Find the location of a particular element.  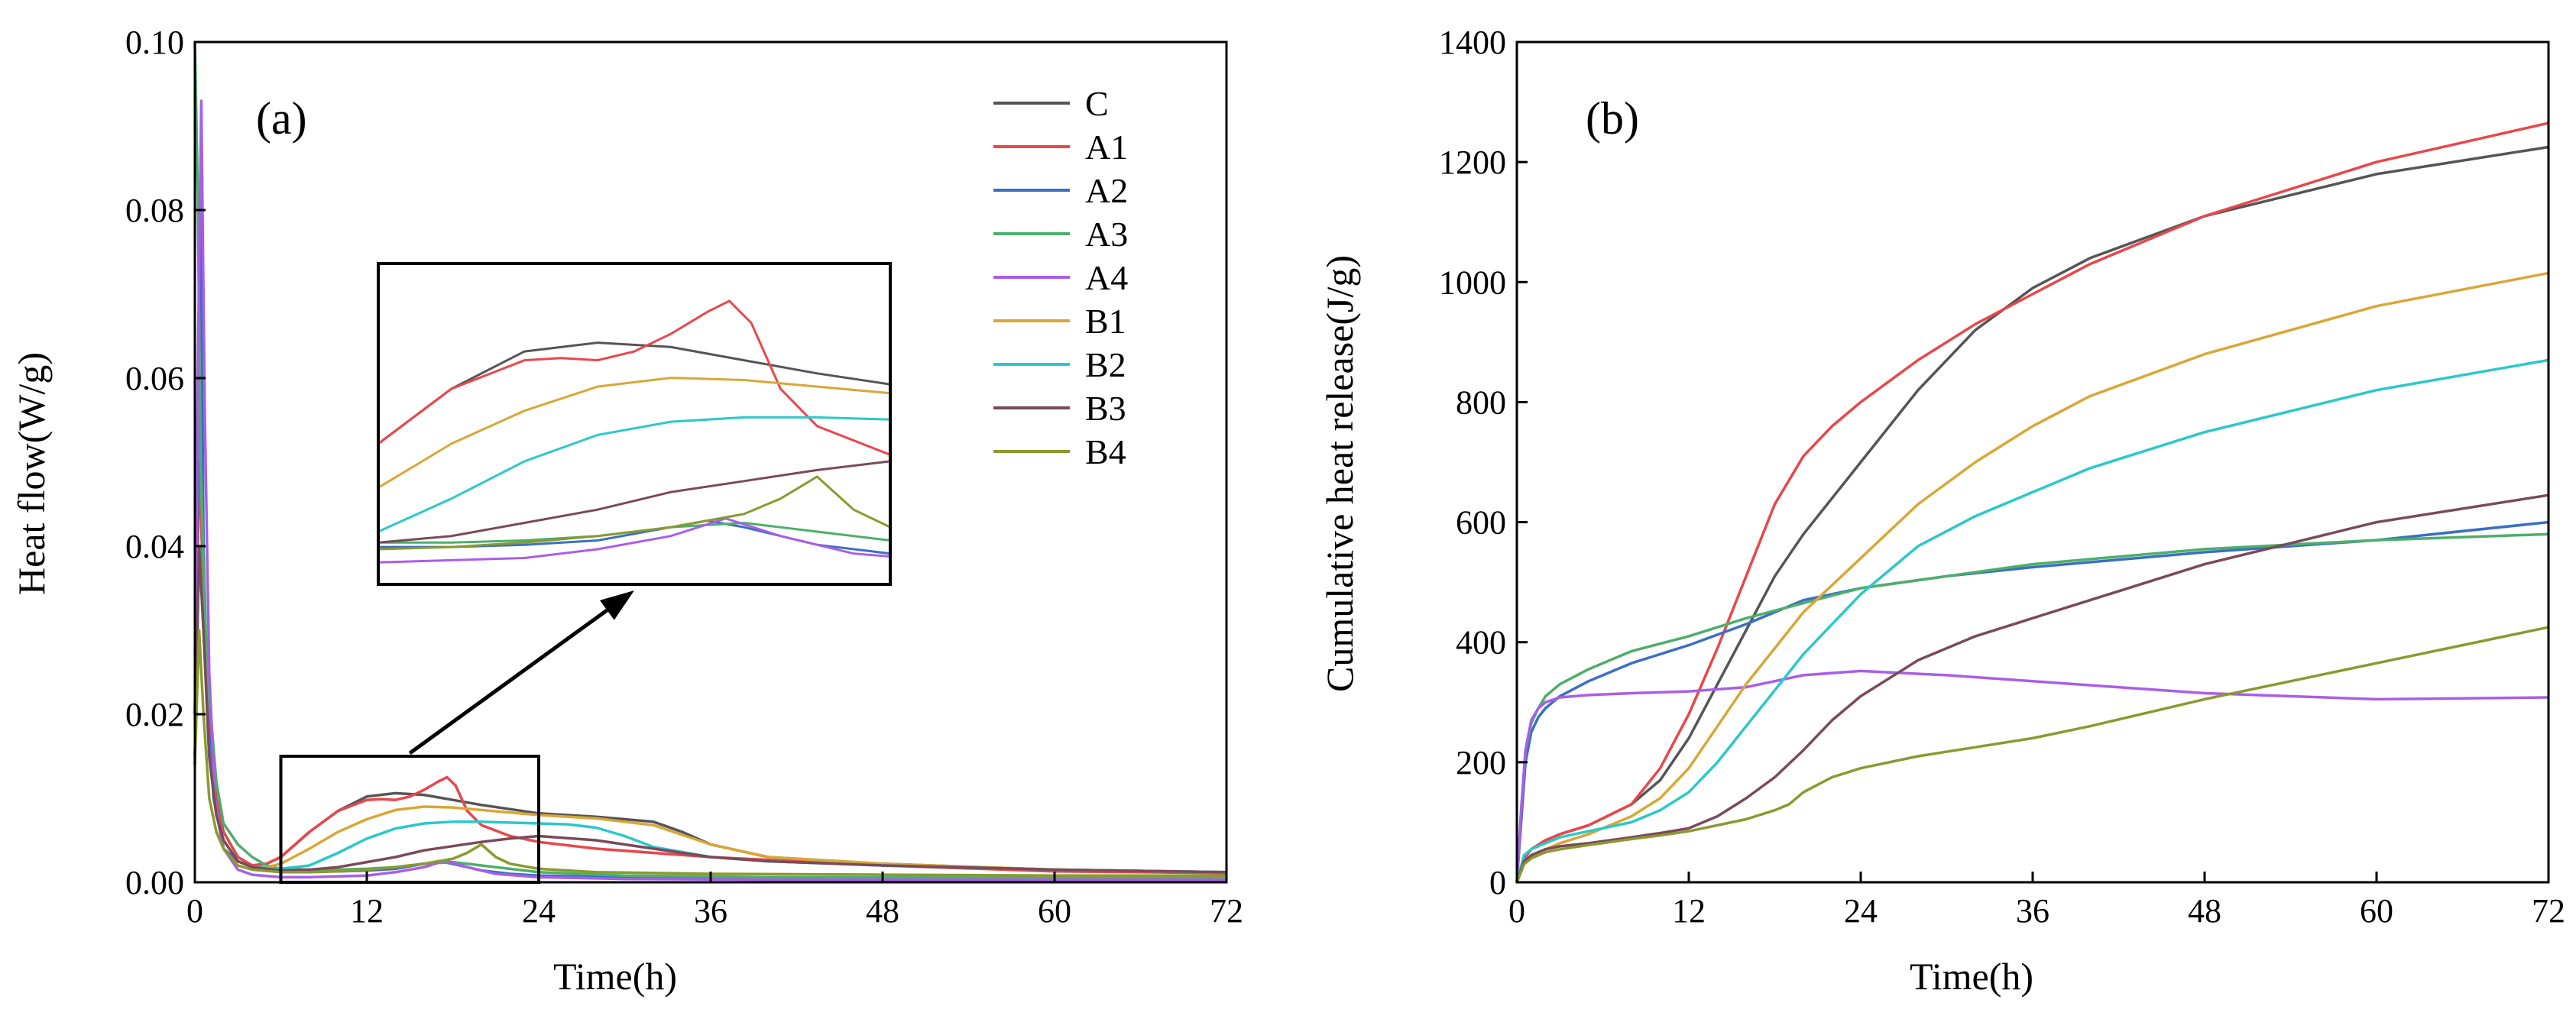

legend-label-a2: A2 is located at coordinates (1106, 190).